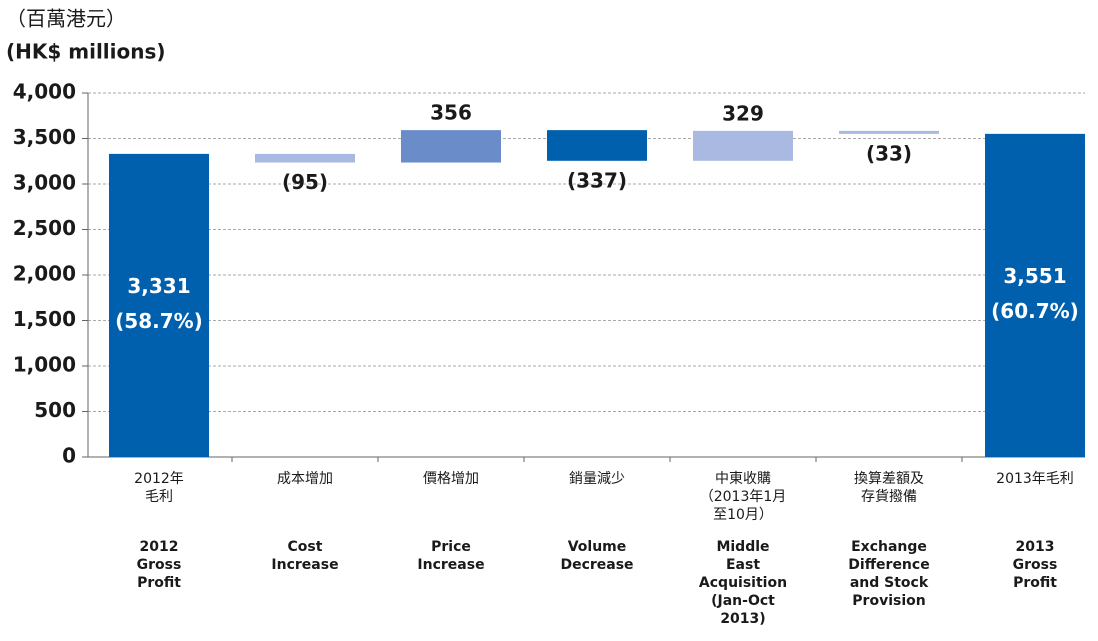 This screenshot has height=641, width=1098. I want to click on chart-title: （百萬港元）, so click(66, 19).